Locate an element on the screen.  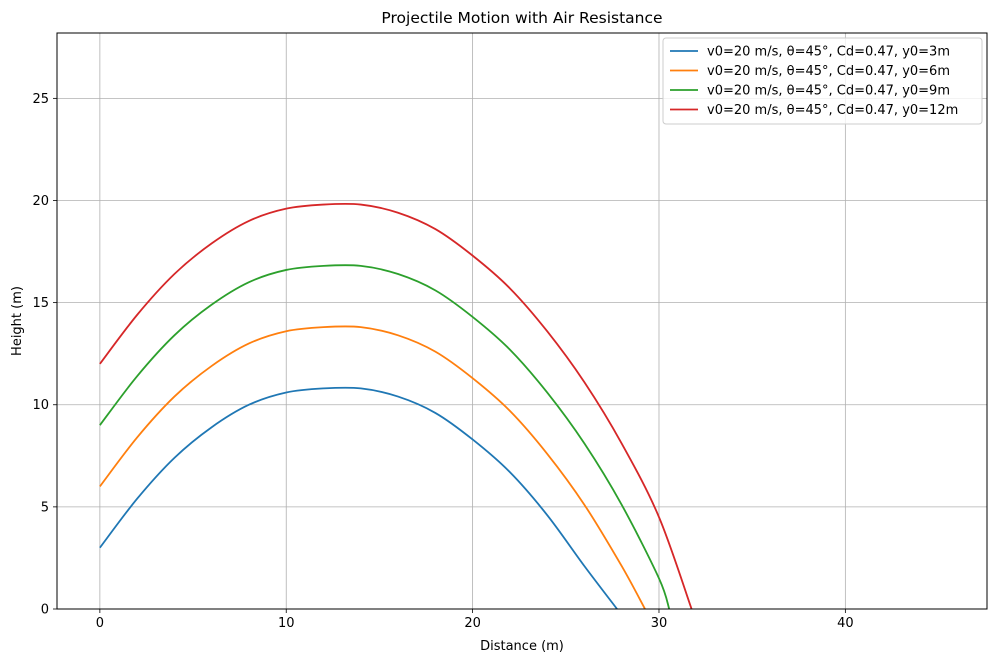
x-tick-label: 30 is located at coordinates (659, 623).